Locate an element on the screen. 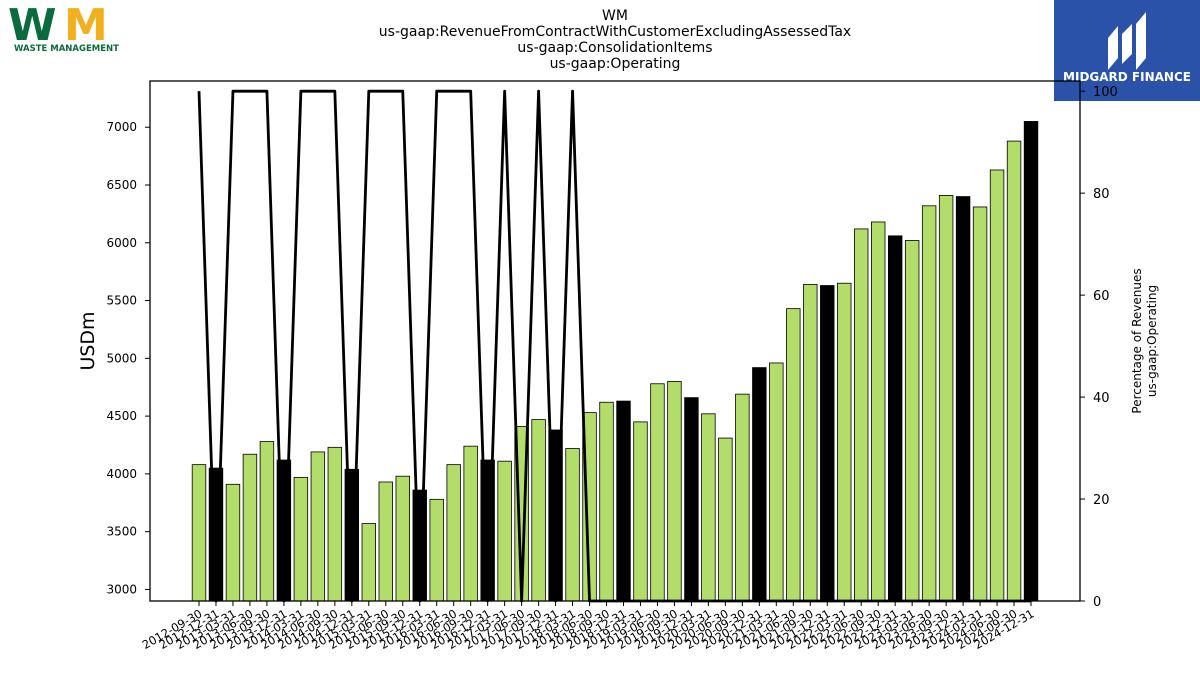  right-axis-label: Percentage of Revenues us-gaap:Operating is located at coordinates (1144, 340).